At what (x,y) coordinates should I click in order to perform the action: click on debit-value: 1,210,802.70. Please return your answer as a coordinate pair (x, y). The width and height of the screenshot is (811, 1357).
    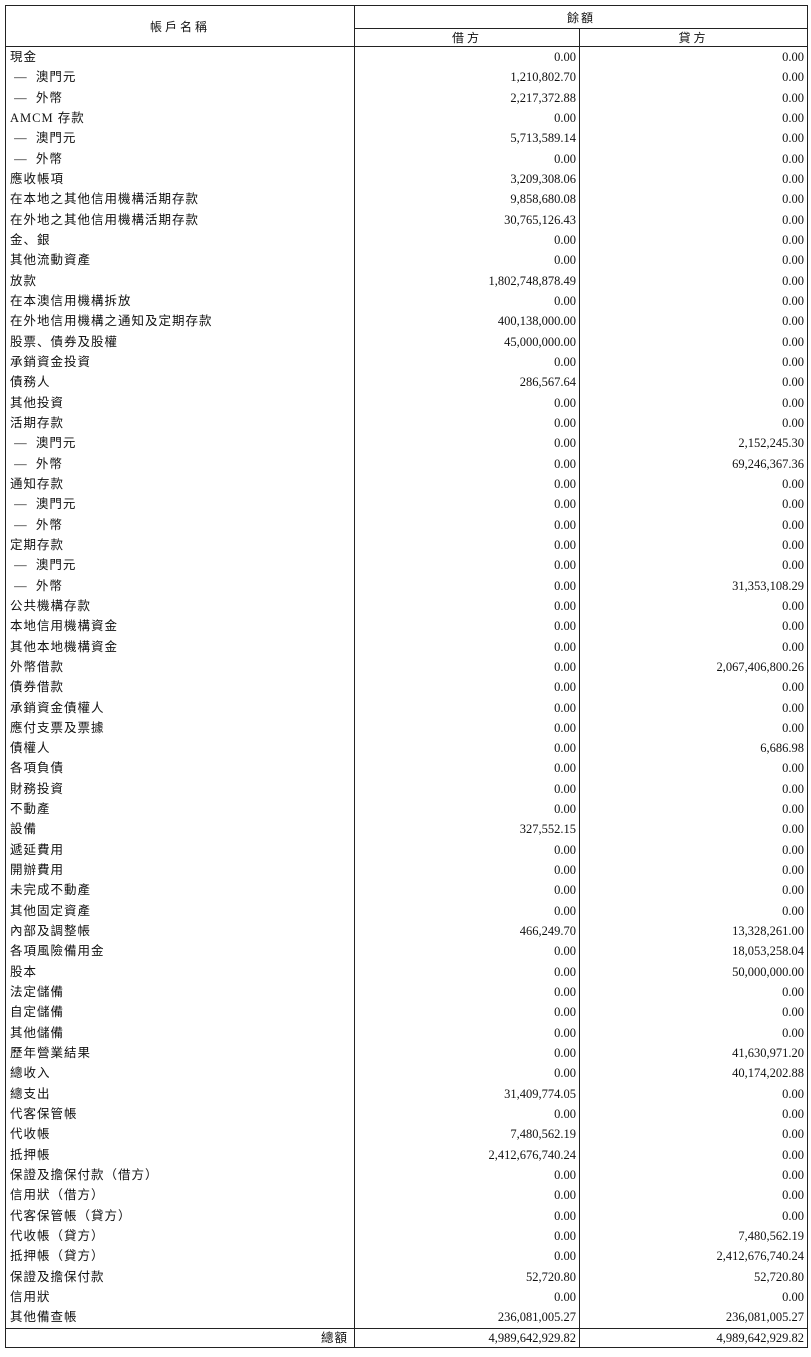
    Looking at the image, I should click on (467, 77).